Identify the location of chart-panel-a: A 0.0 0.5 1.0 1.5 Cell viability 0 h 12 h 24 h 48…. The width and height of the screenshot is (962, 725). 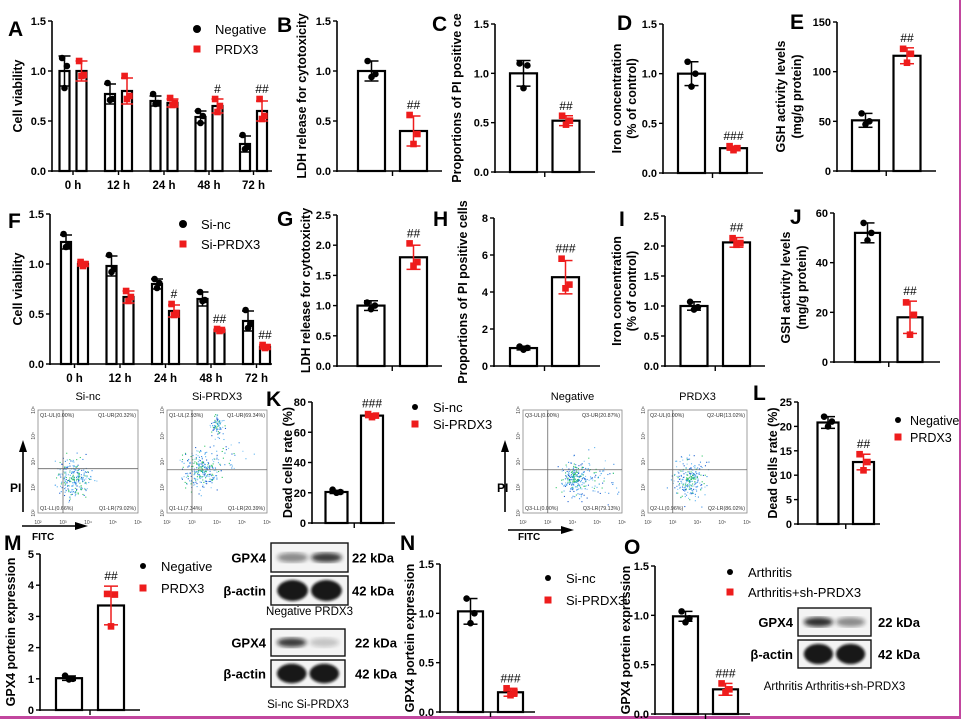
(140, 104).